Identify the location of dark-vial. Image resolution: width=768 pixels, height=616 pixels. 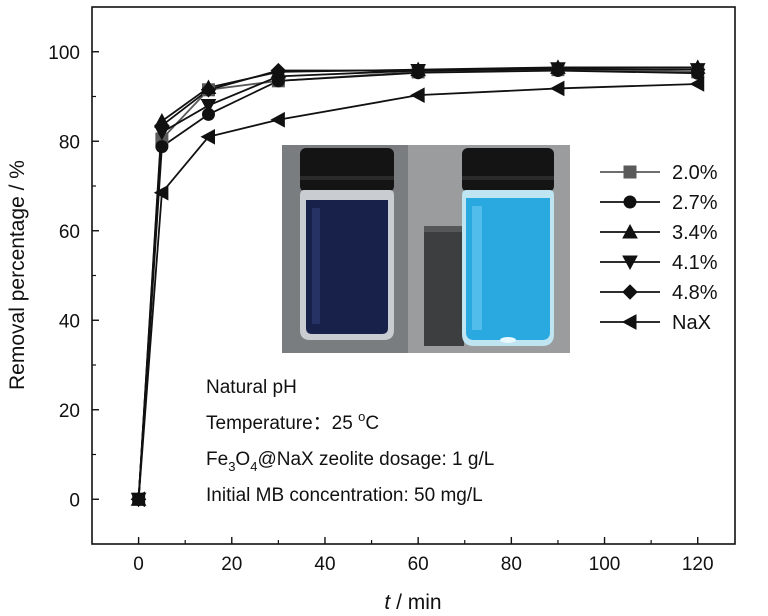
(347, 244).